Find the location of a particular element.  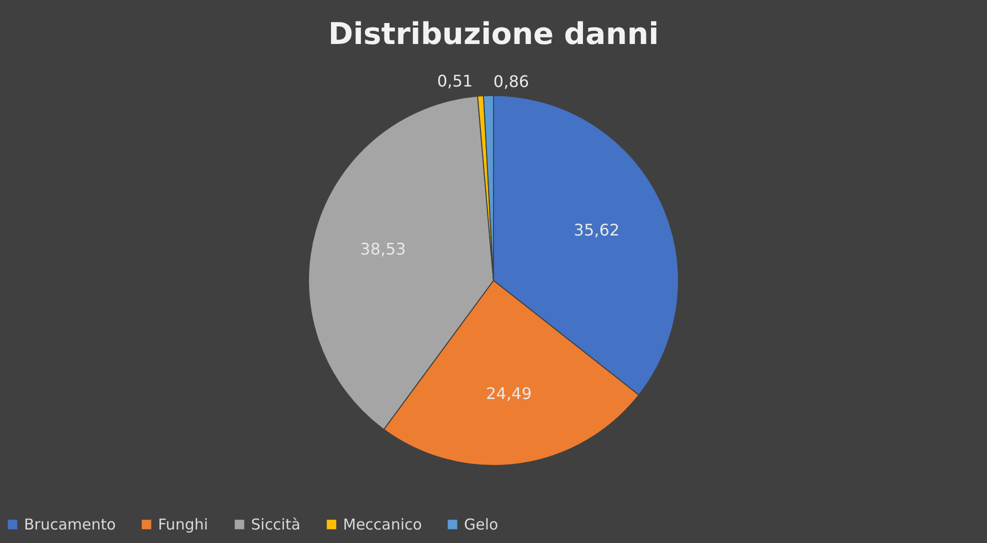

legend-label: Gelo is located at coordinates (481, 525).